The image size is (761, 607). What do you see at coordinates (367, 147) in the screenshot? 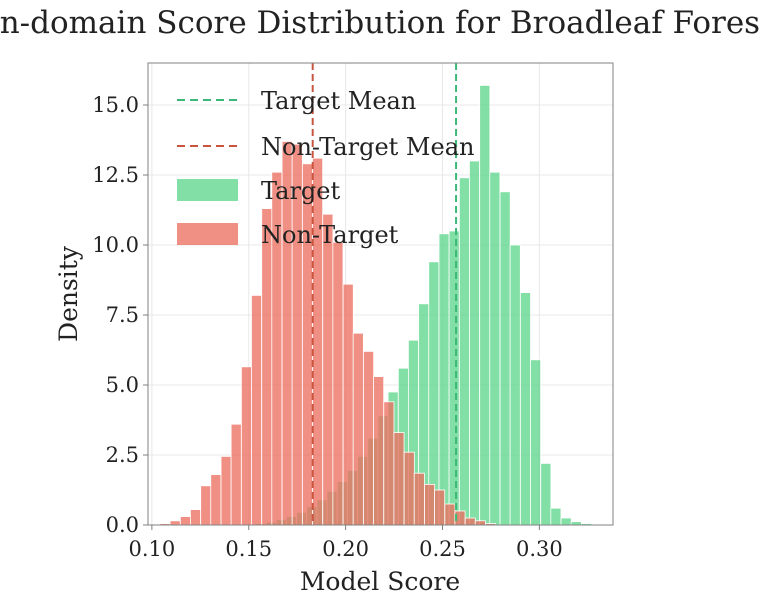
I see `legend-label-non-target-mean: Non-Target Mean` at bounding box center [367, 147].